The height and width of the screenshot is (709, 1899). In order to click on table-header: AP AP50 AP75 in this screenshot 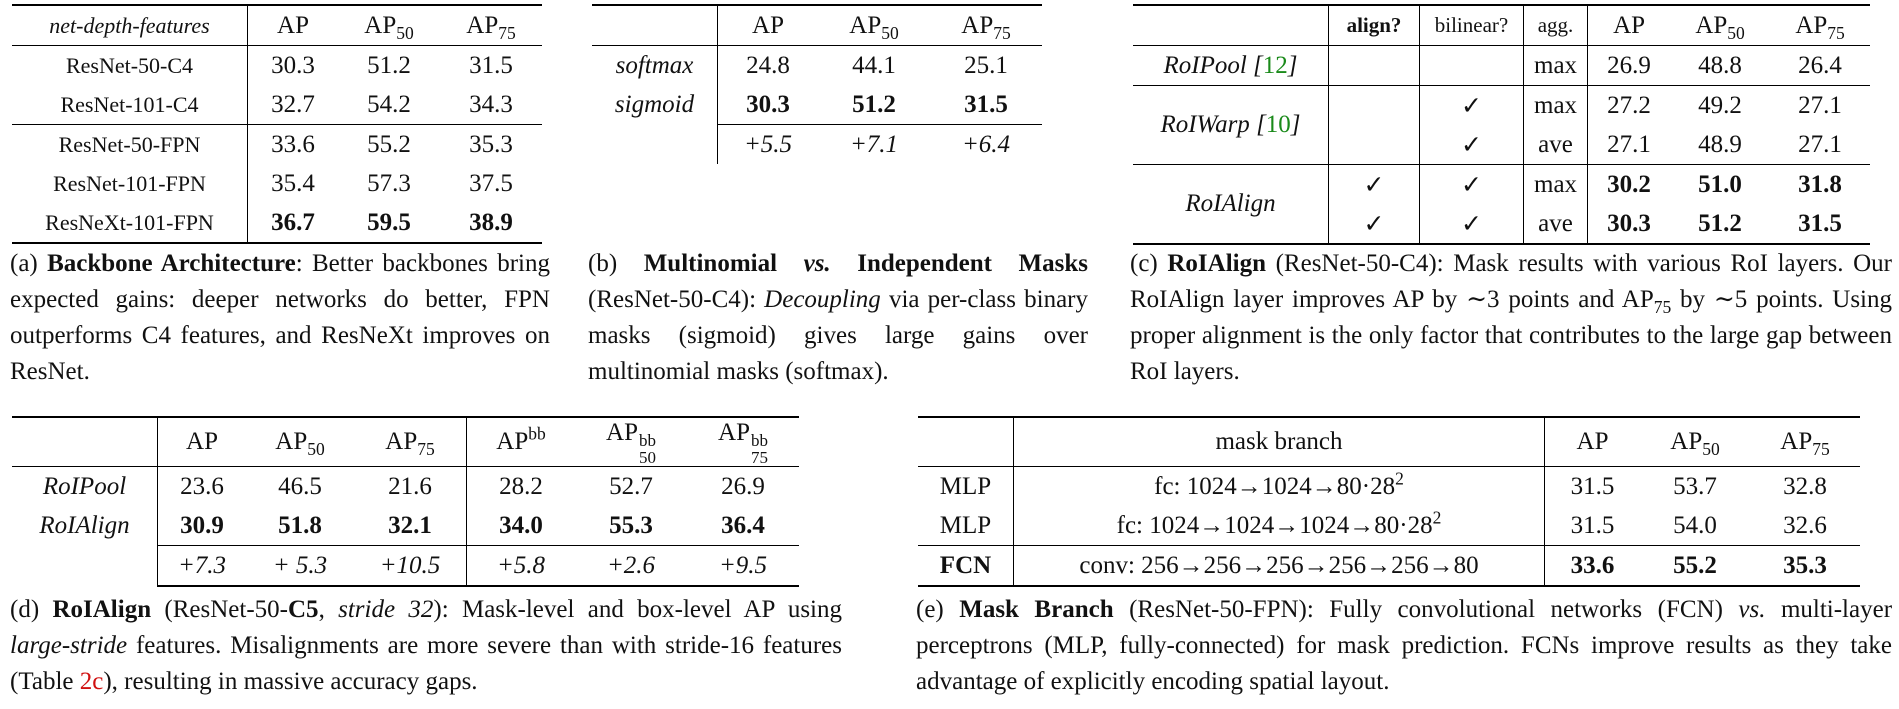, I will do `click(817, 25)`.